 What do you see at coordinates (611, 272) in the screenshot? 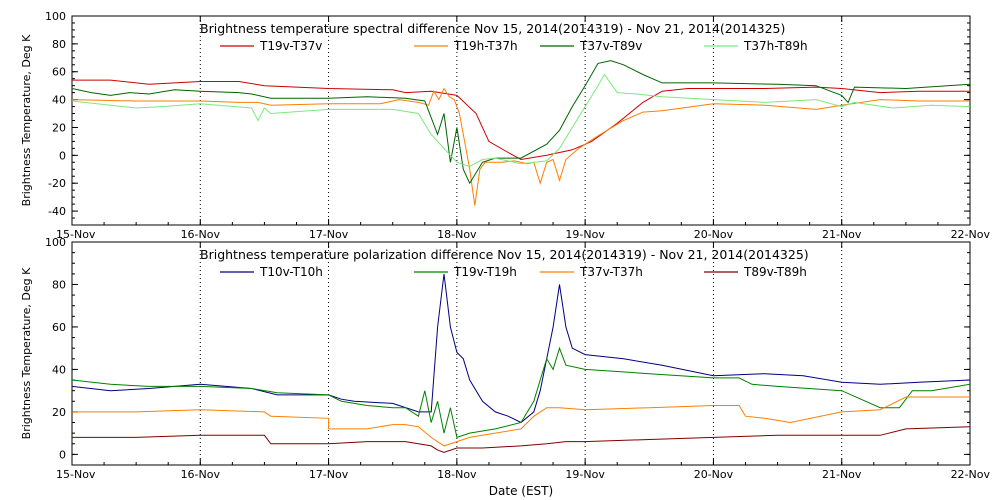
I see `legend-label: T37v-T37h` at bounding box center [611, 272].